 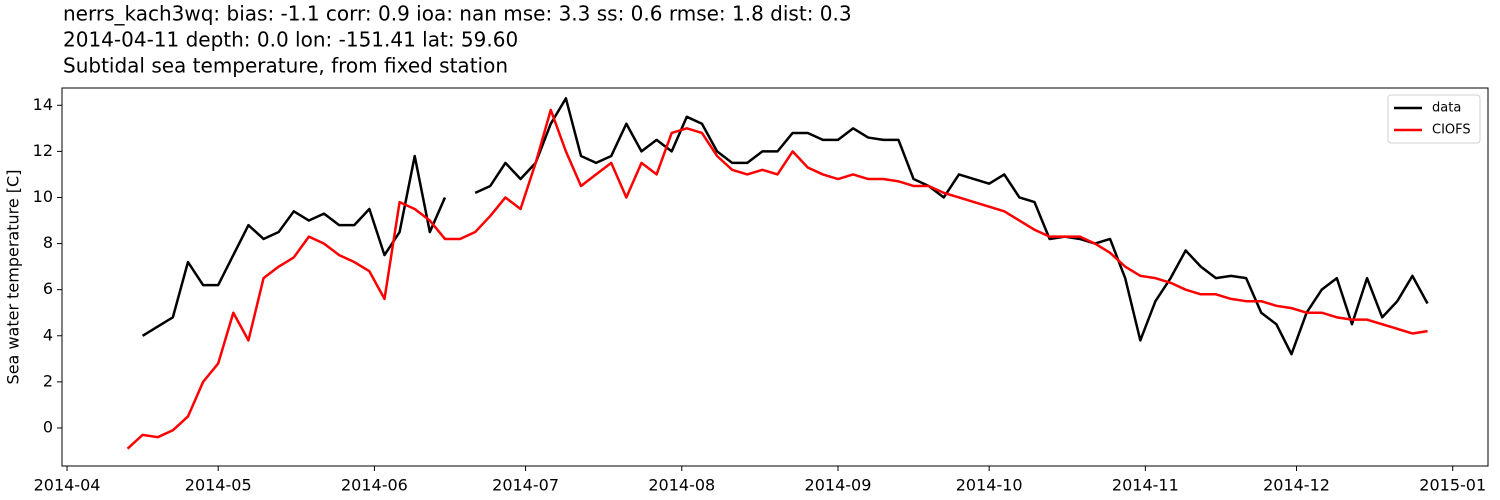 What do you see at coordinates (218, 485) in the screenshot?
I see `x-tick-label: 2014-05` at bounding box center [218, 485].